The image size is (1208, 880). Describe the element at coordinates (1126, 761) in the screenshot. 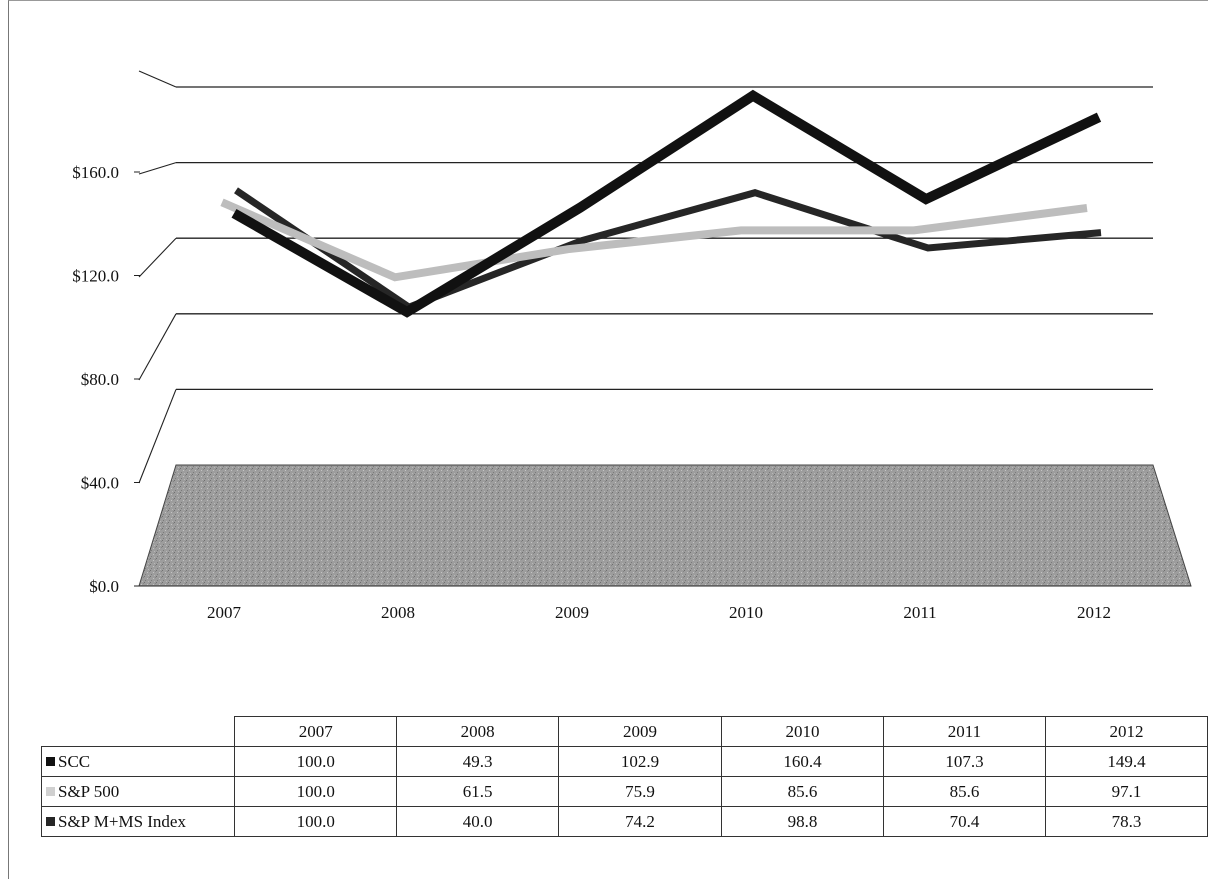

I see `table-cell: 149.4` at that location.